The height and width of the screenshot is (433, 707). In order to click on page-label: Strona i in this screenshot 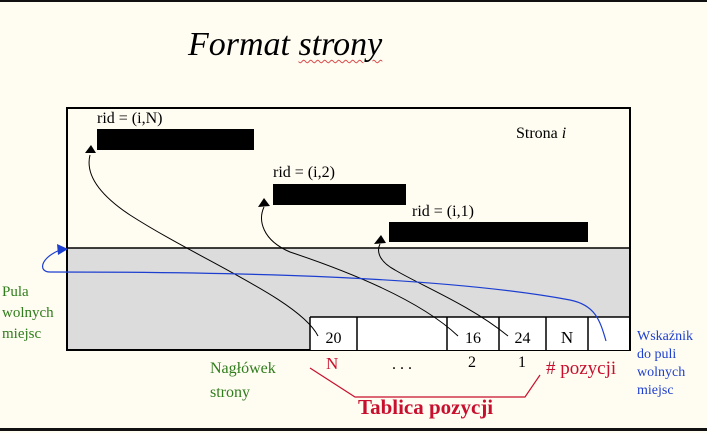, I will do `click(541, 133)`.